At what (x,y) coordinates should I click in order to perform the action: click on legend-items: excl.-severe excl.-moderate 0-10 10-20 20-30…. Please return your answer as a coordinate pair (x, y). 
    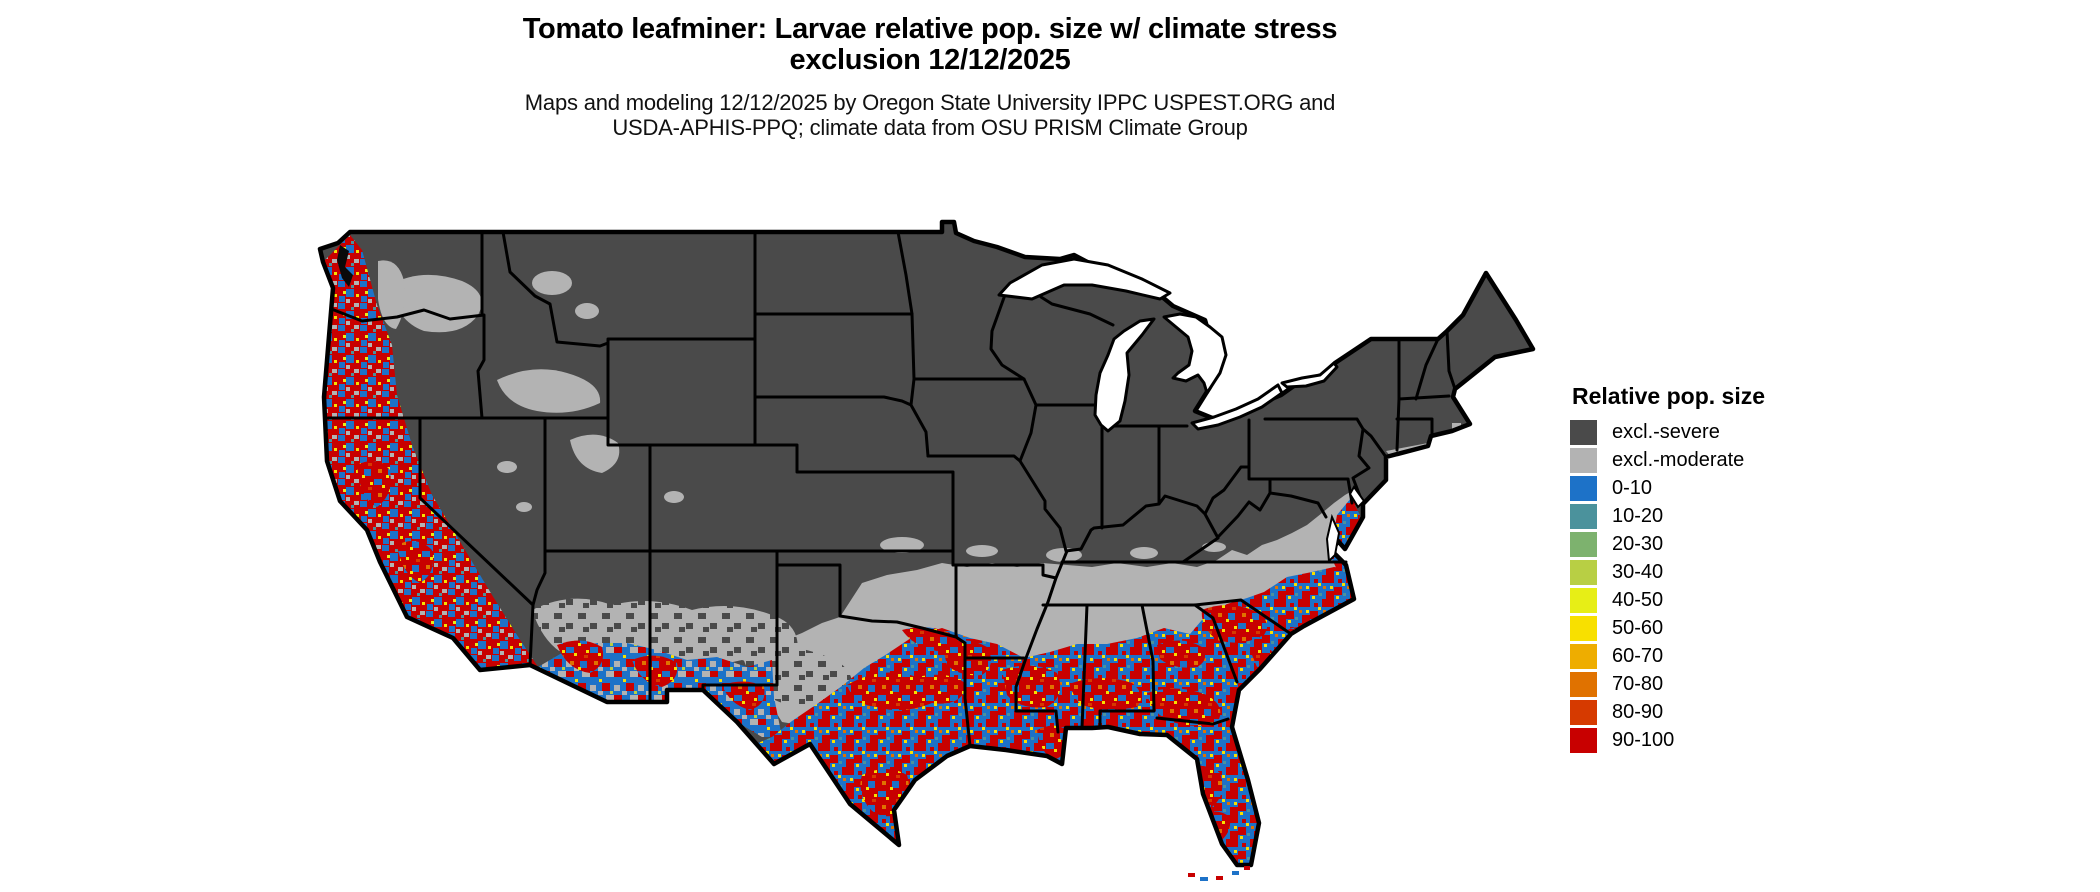
    Looking at the image, I should click on (1720, 586).